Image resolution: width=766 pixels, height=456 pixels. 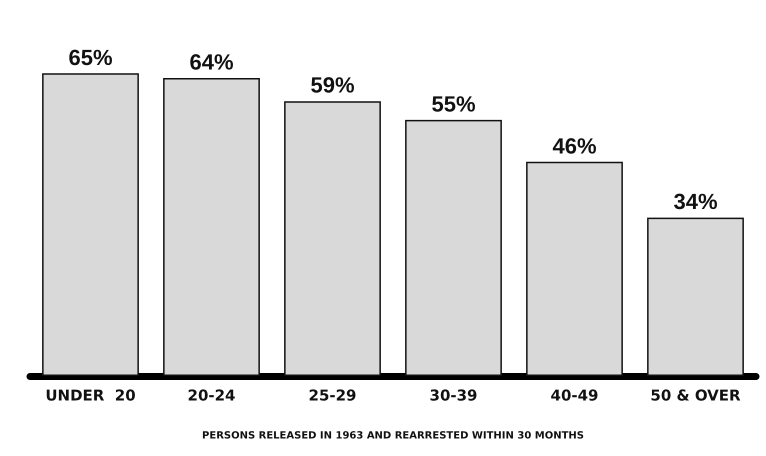 I want to click on x-tick-label: 30-39, so click(x=454, y=395).